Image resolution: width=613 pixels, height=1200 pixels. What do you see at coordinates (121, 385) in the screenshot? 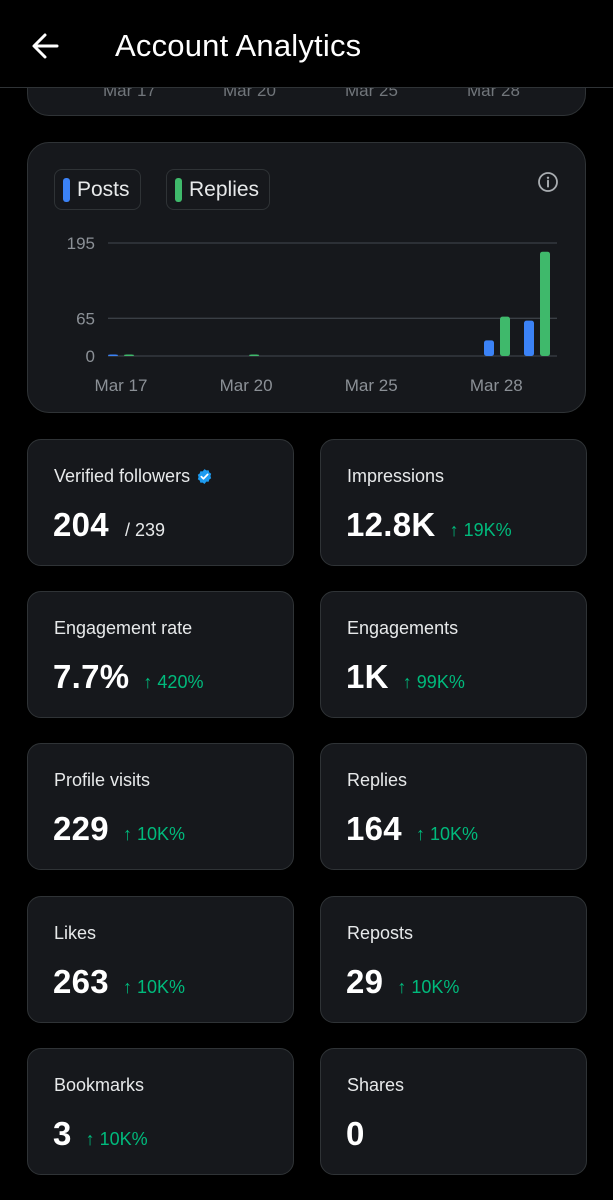
I see `x-tick-label: Mar 17` at bounding box center [121, 385].